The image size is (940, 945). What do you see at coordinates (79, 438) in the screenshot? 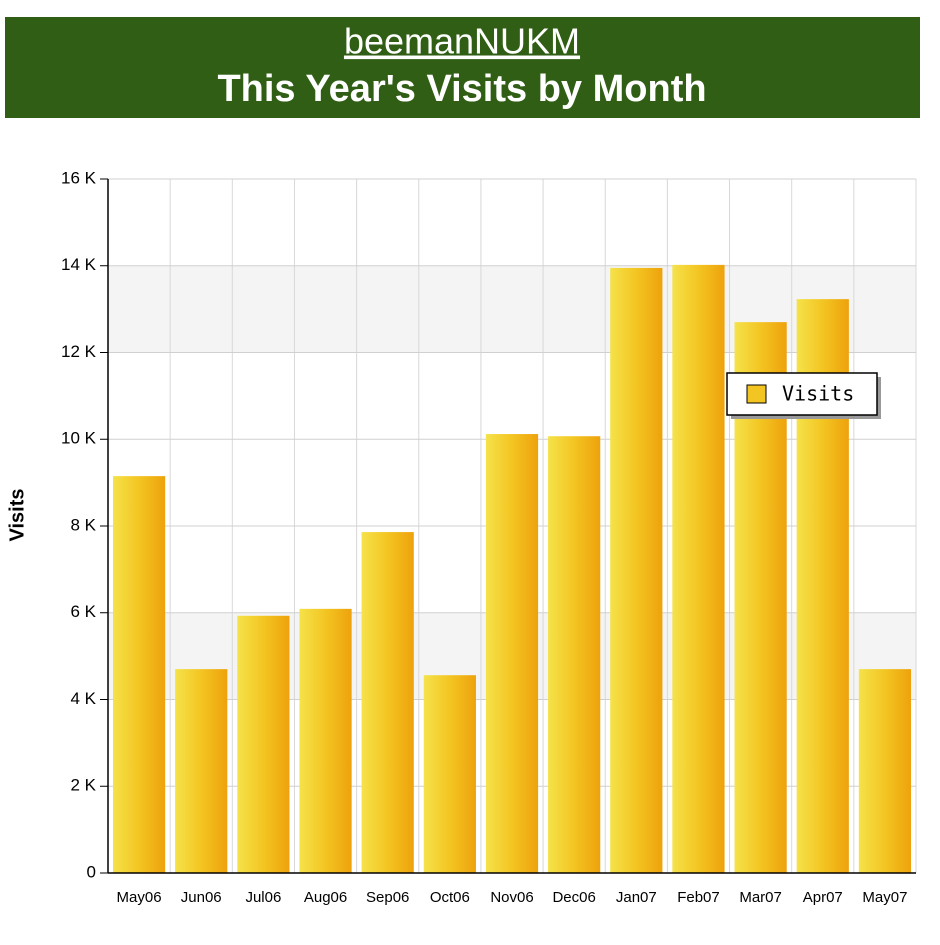
I see `y-tick-label: 10 K` at bounding box center [79, 438].